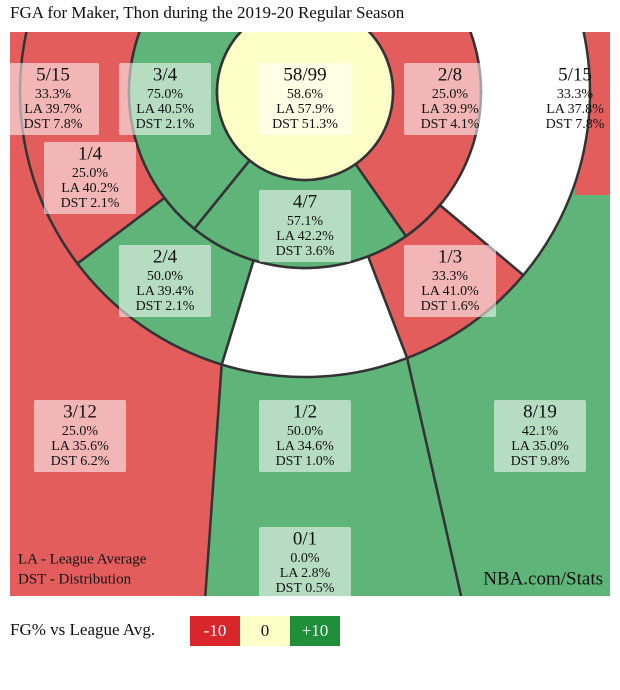  Describe the element at coordinates (90, 188) in the screenshot. I see `zone-league-avg: LA 40.2%` at that location.